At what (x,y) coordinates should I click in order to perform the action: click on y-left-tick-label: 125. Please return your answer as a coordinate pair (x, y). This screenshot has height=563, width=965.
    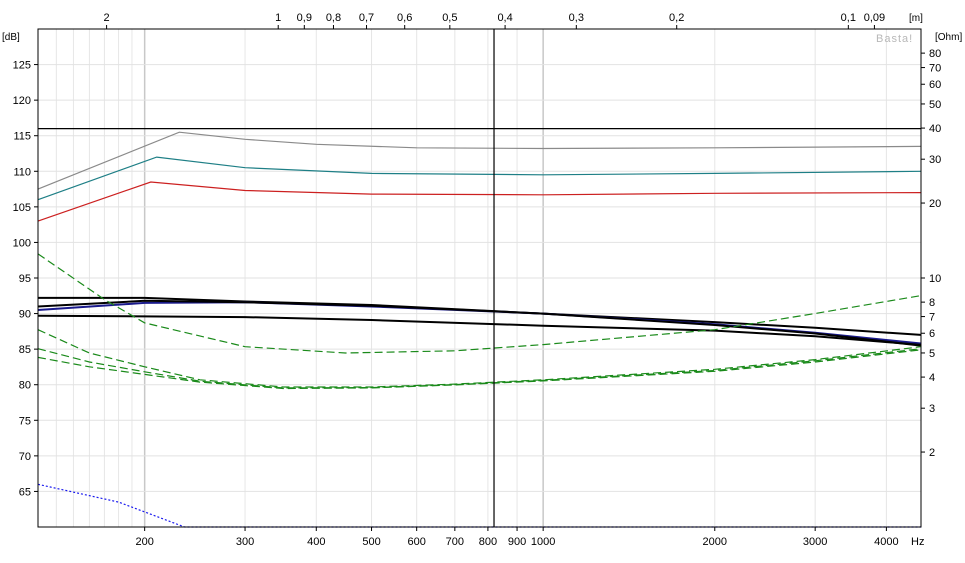
    Looking at the image, I should click on (22, 66).